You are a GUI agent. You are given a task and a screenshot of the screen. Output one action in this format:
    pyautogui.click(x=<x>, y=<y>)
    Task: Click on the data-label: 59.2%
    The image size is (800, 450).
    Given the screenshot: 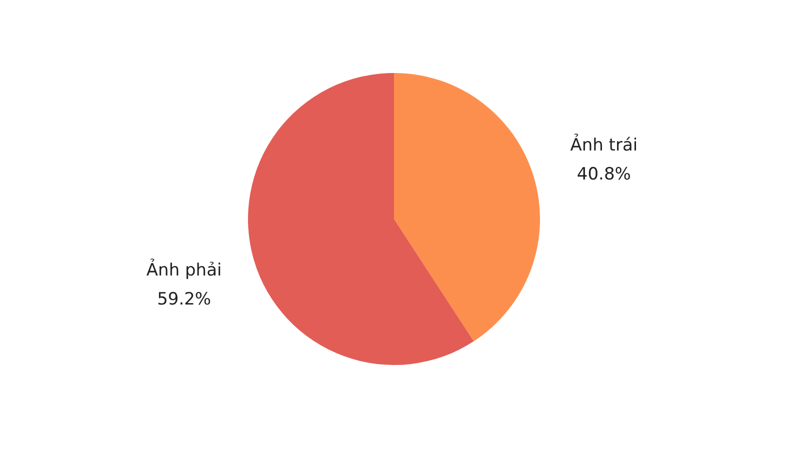 What is the action you would take?
    pyautogui.click(x=184, y=299)
    